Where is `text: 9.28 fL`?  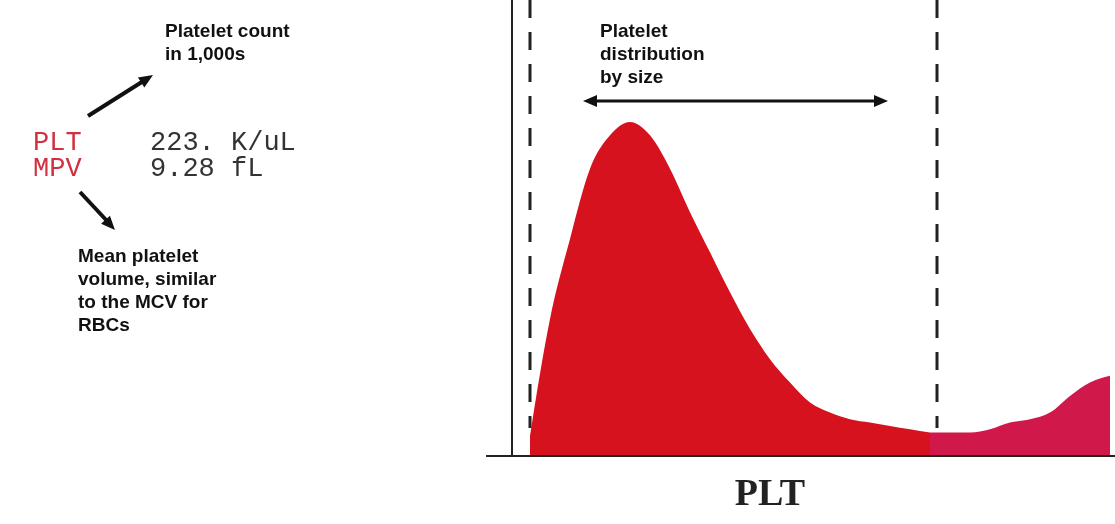
text: 9.28 fL is located at coordinates (207, 169).